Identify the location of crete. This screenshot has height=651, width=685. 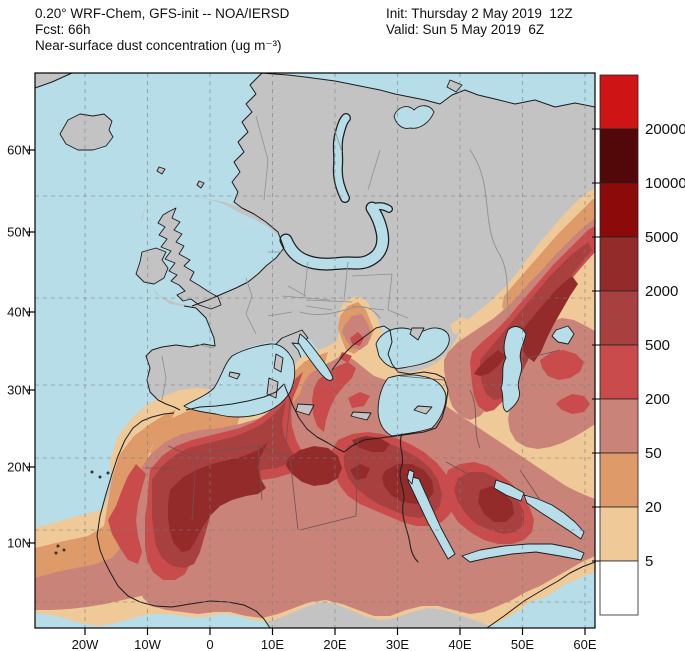
(361, 416).